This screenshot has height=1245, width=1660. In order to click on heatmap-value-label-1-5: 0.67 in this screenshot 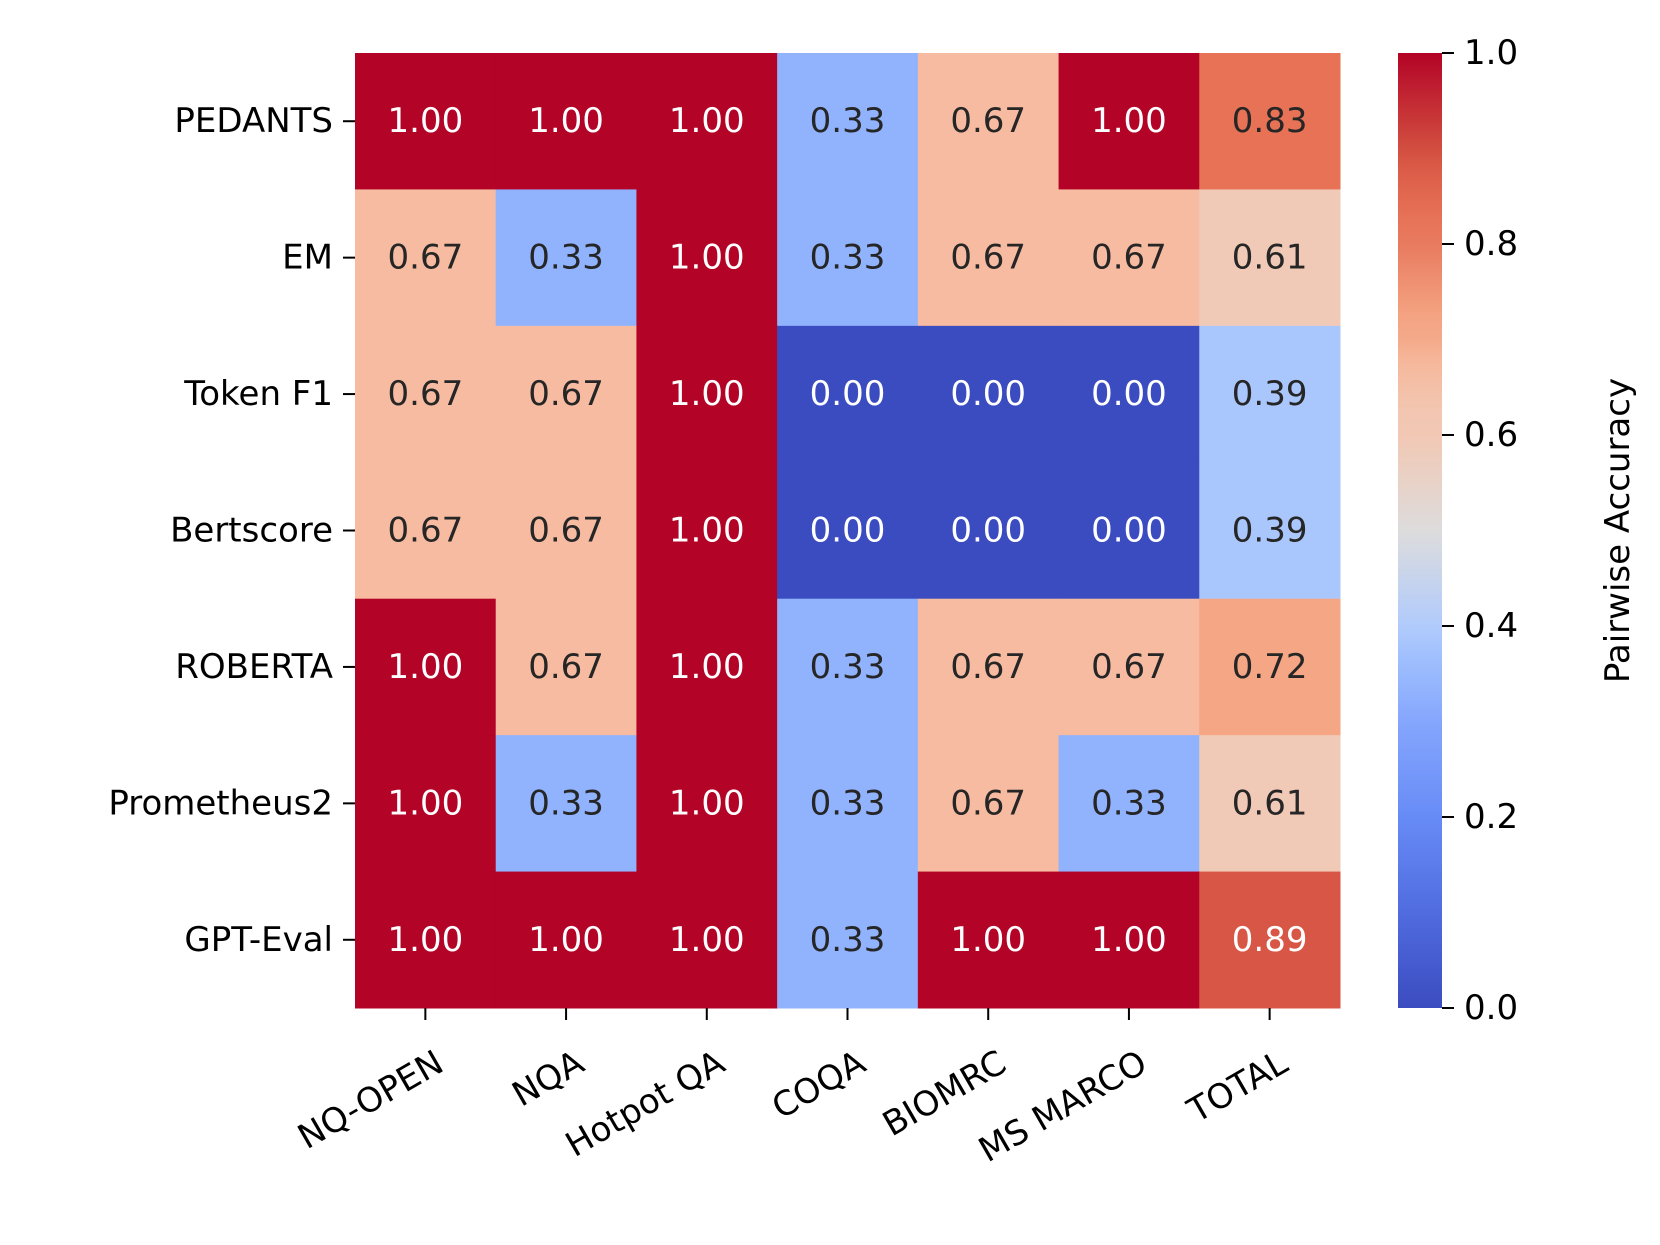, I will do `click(1129, 258)`.